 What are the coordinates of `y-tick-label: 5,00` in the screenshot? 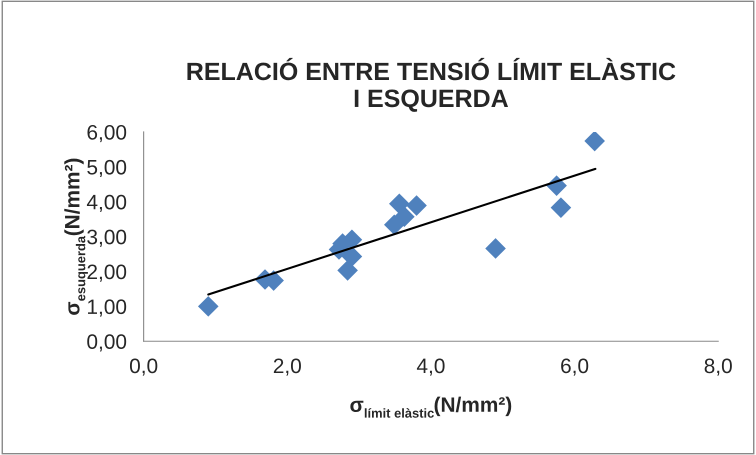 It's located at (106, 169).